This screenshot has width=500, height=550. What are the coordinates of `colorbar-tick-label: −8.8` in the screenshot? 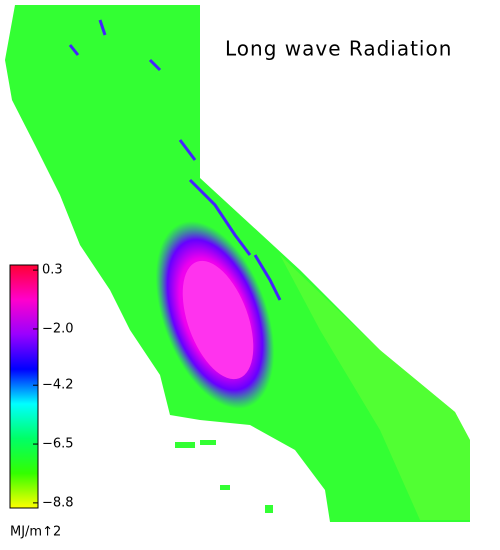 It's located at (58, 502).